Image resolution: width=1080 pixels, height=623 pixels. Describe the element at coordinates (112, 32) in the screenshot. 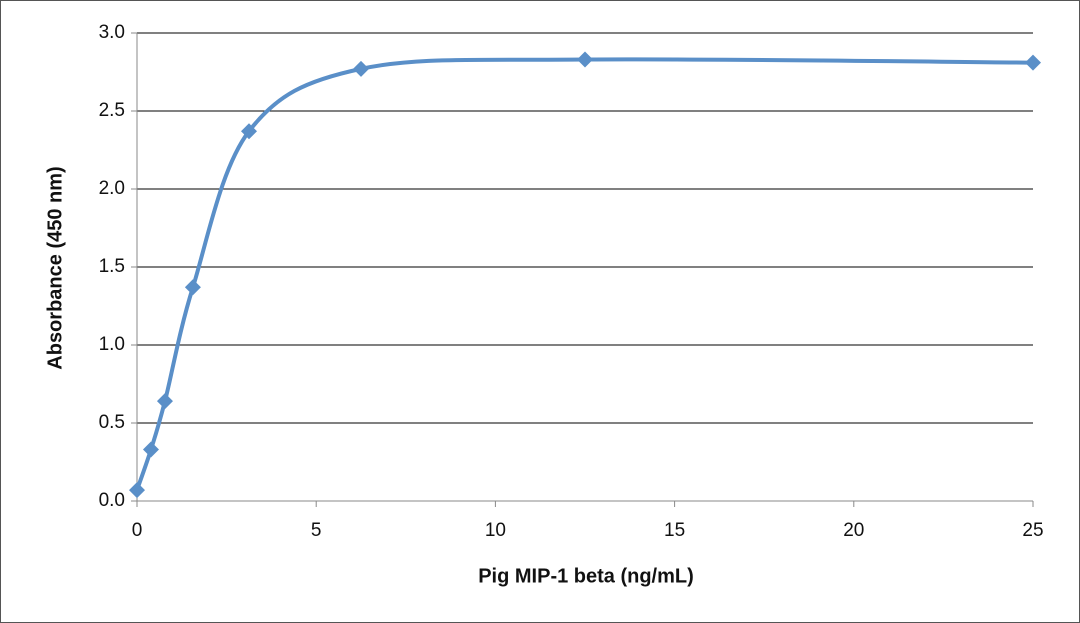

I see `y-tick-label: 3.0` at that location.